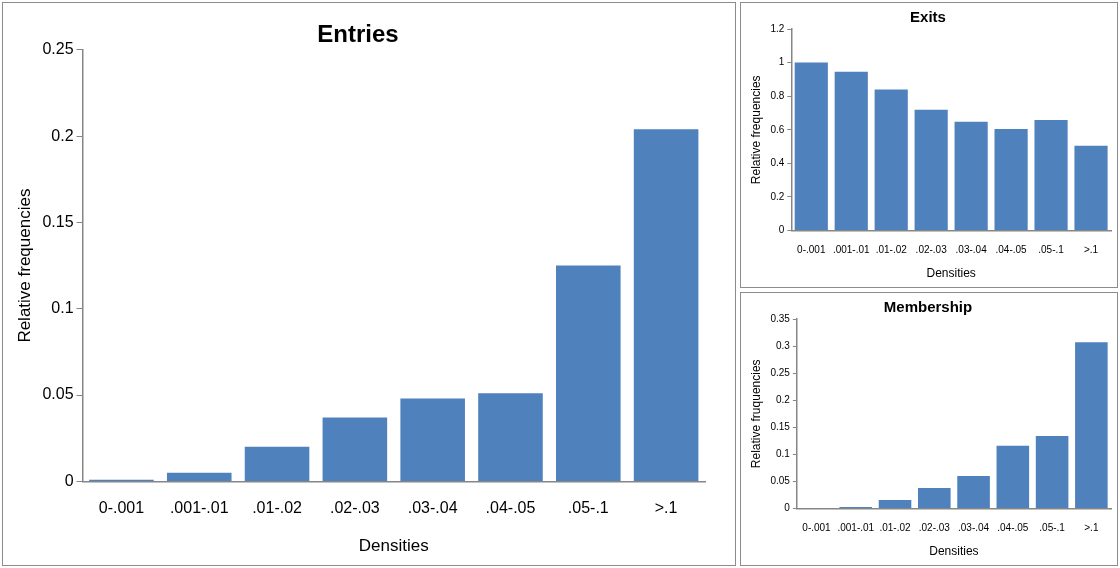 The image size is (1120, 568). I want to click on chart-title: Exits, so click(928, 17).